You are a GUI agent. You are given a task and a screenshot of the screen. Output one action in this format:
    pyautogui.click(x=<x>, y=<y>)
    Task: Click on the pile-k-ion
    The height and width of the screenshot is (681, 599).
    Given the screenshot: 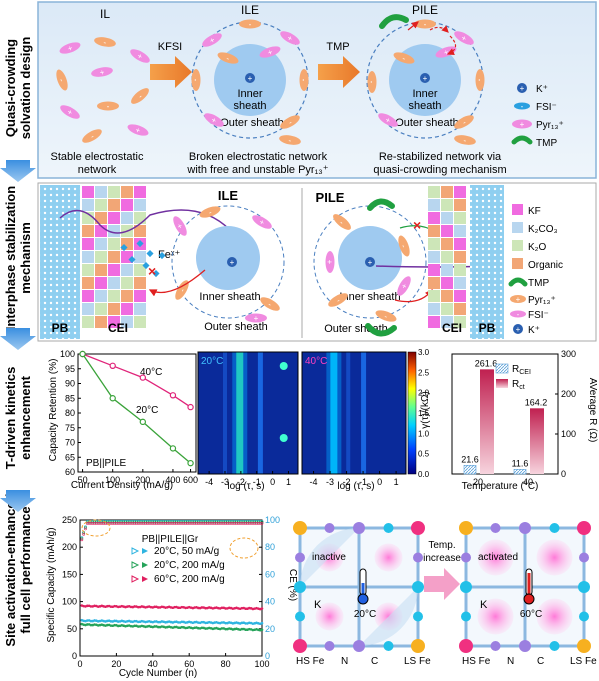 What is the action you would take?
    pyautogui.click(x=425, y=78)
    